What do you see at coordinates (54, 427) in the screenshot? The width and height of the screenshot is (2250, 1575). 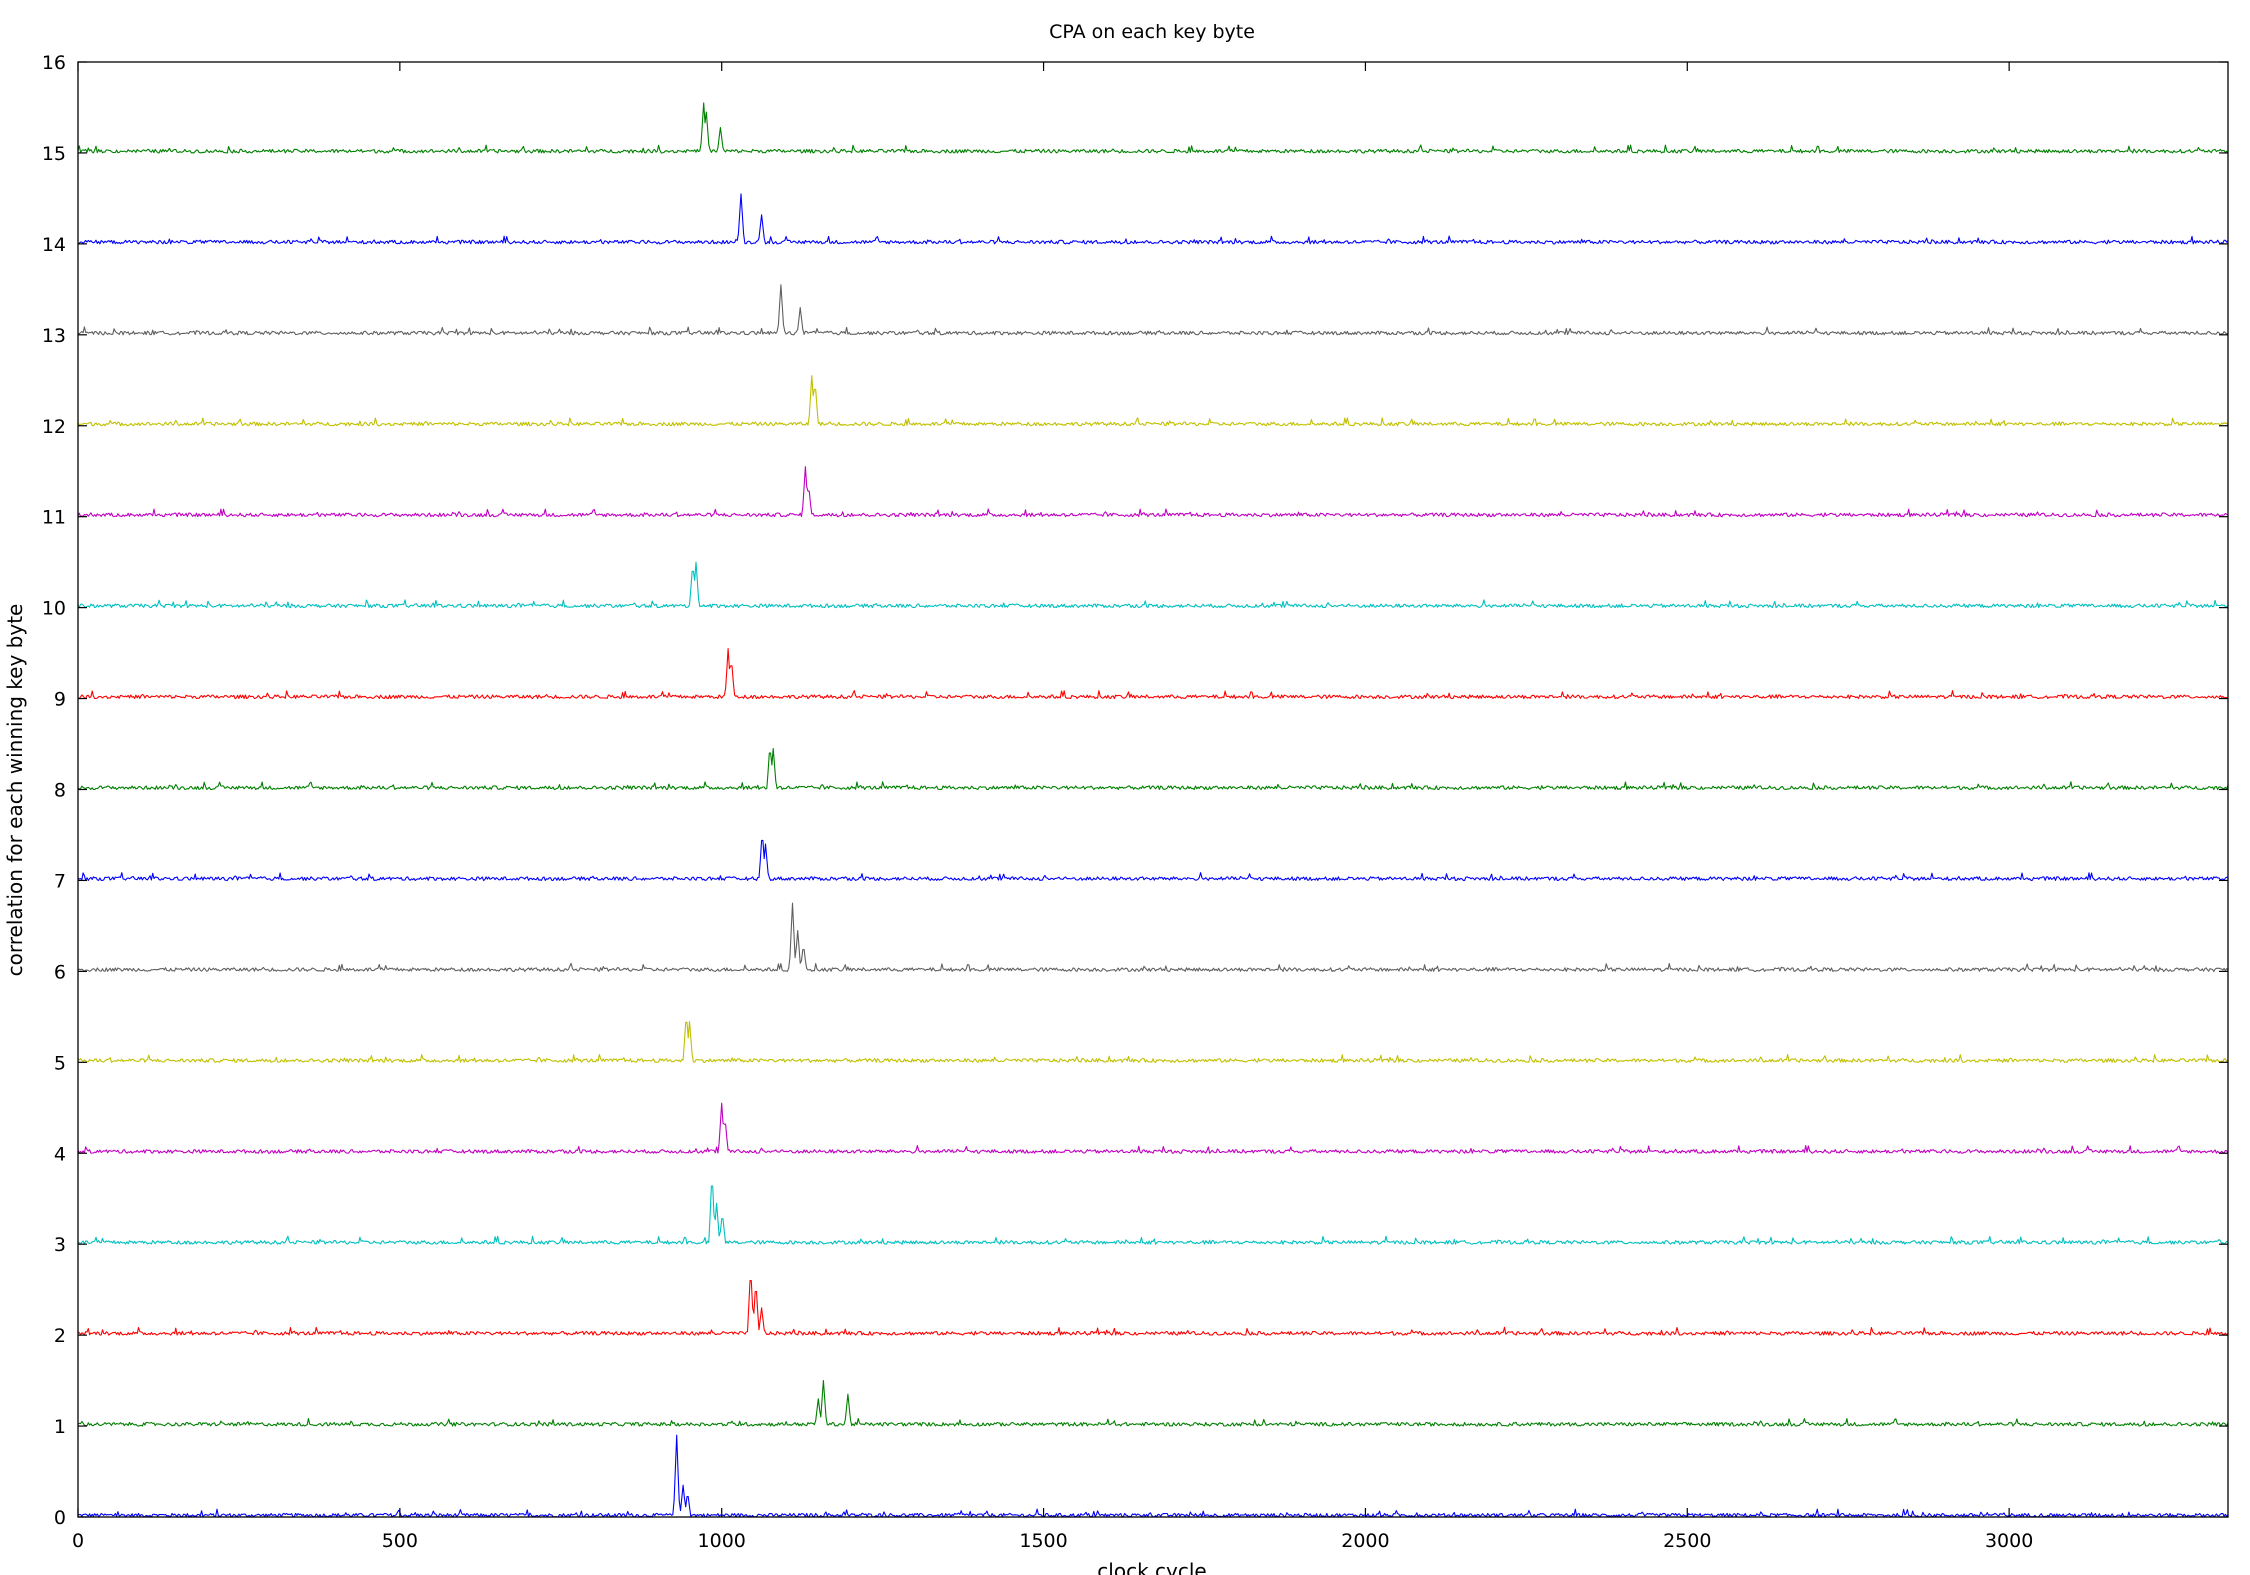 I see `y-tick-label: 12` at bounding box center [54, 427].